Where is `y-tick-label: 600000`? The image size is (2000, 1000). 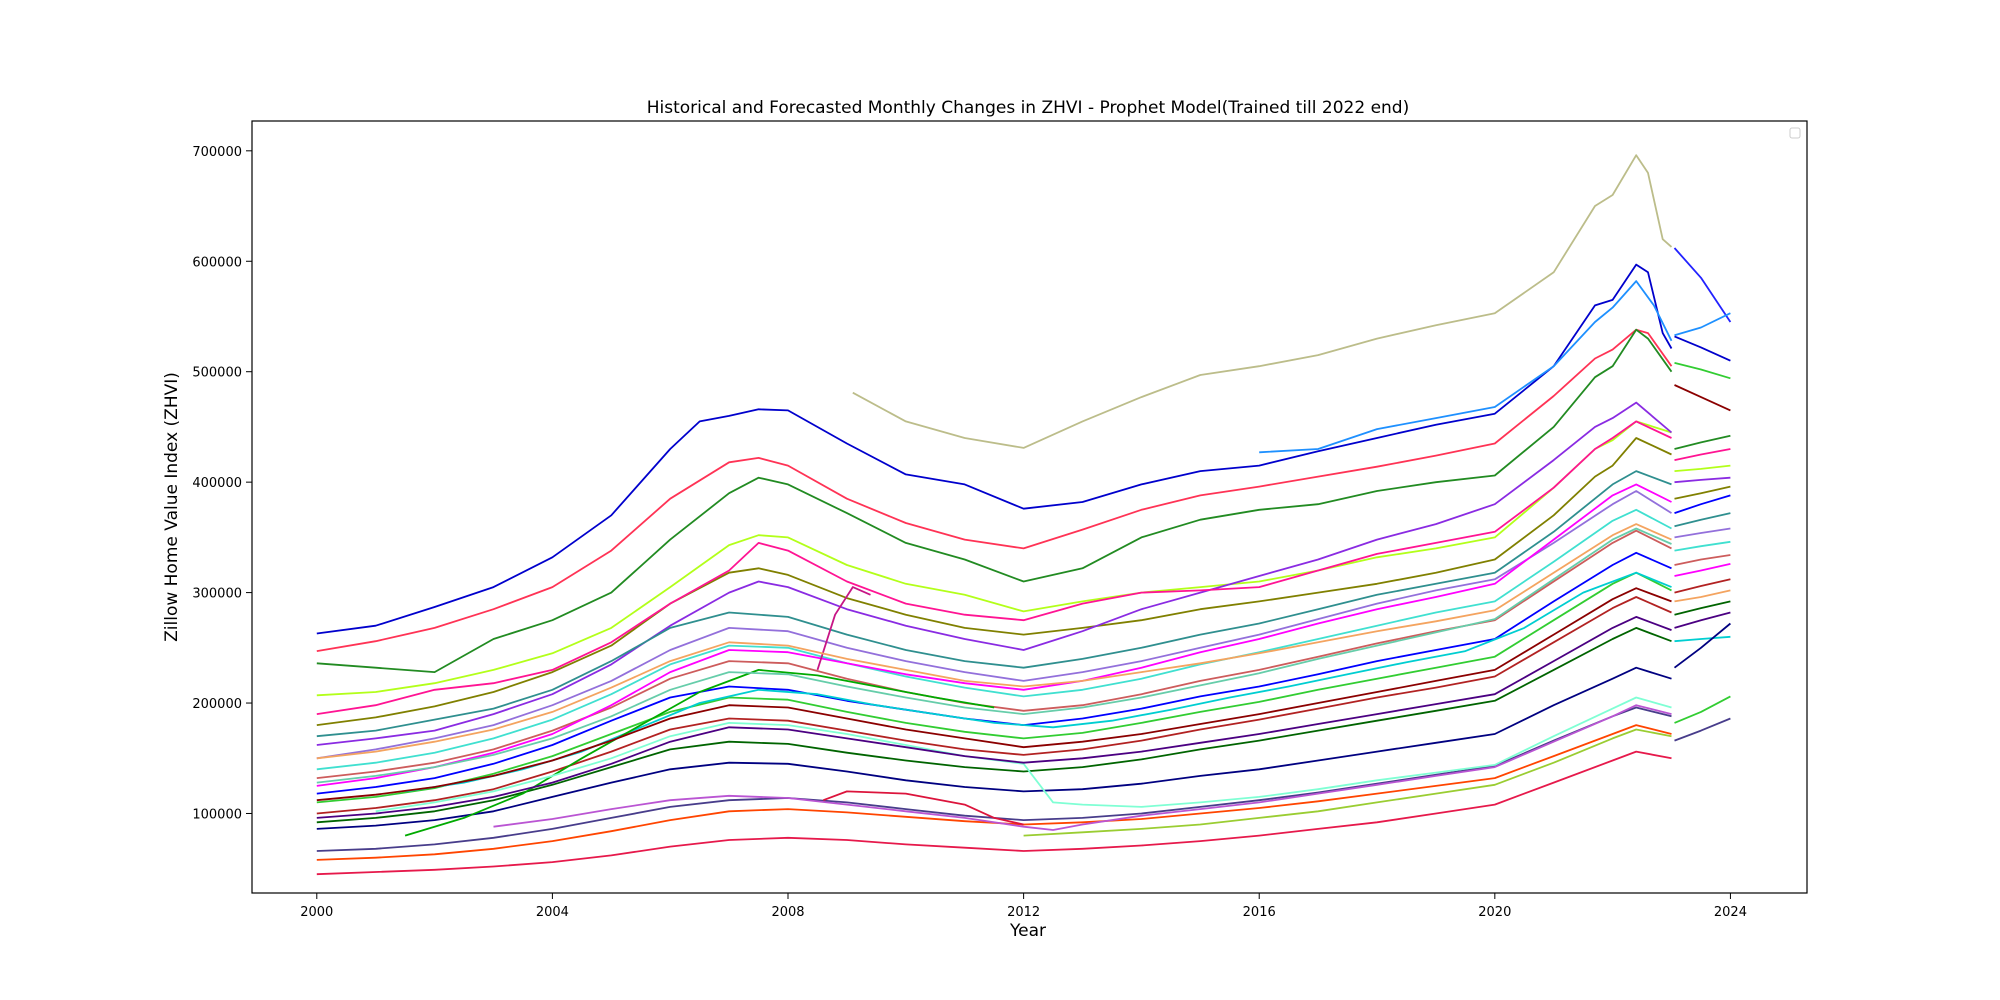 y-tick-label: 600000 is located at coordinates (217, 262).